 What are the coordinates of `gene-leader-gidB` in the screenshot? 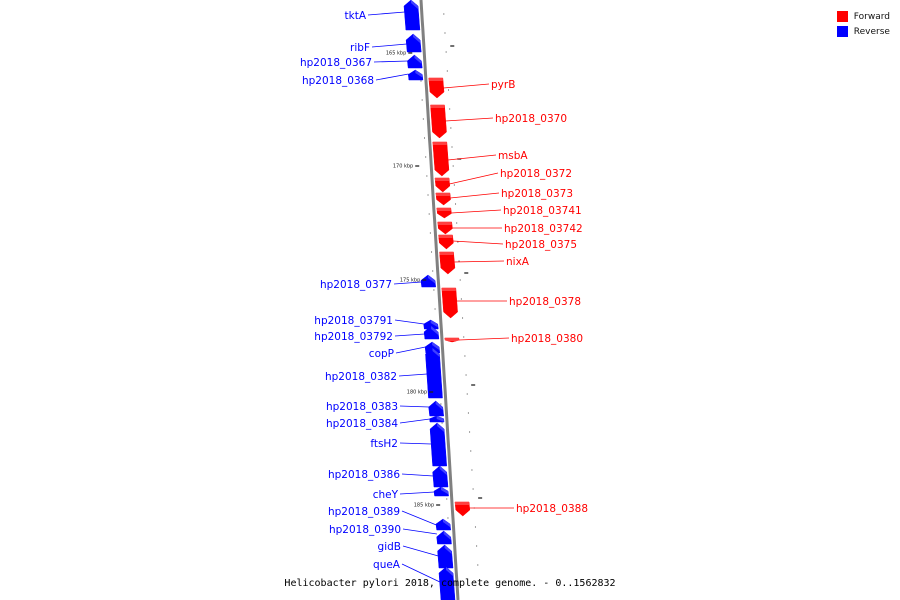 It's located at (420, 551).